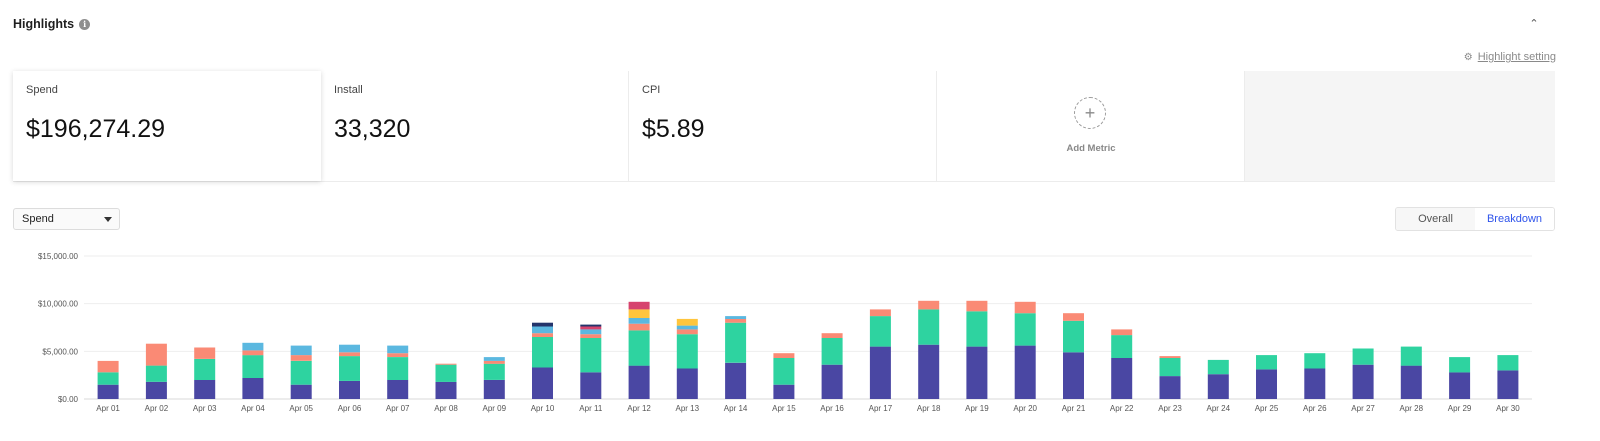 Image resolution: width=1600 pixels, height=441 pixels. Describe the element at coordinates (1514, 219) in the screenshot. I see `breakdown-toggle-button: Breakdown` at that location.